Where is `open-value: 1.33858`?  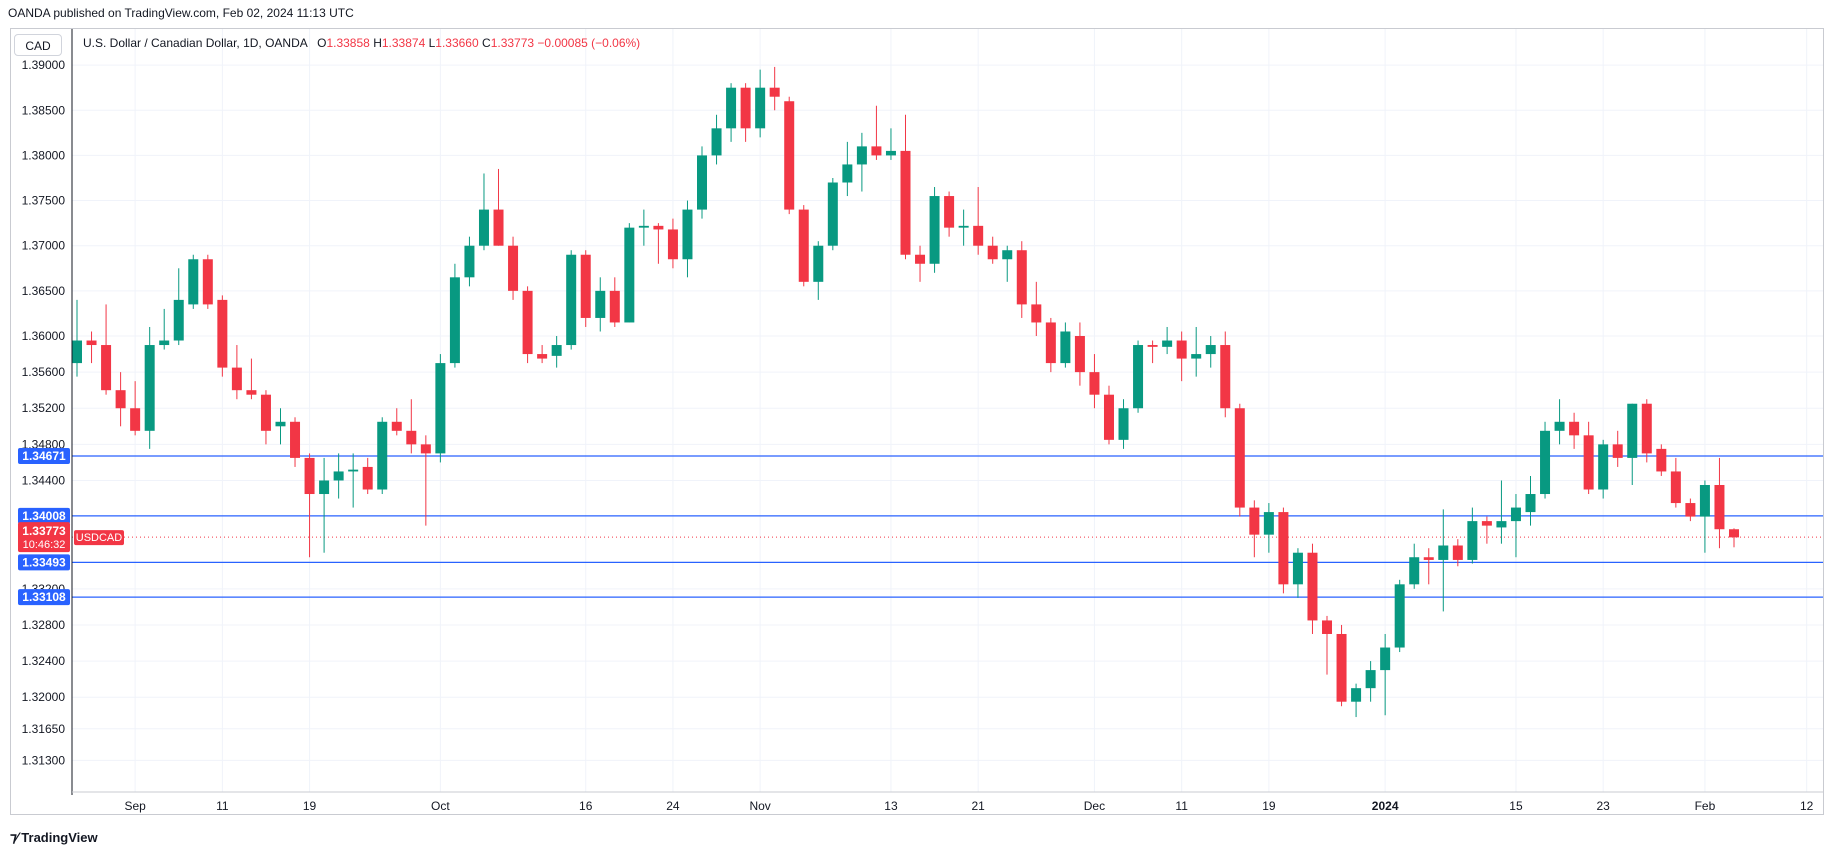 open-value: 1.33858 is located at coordinates (348, 43).